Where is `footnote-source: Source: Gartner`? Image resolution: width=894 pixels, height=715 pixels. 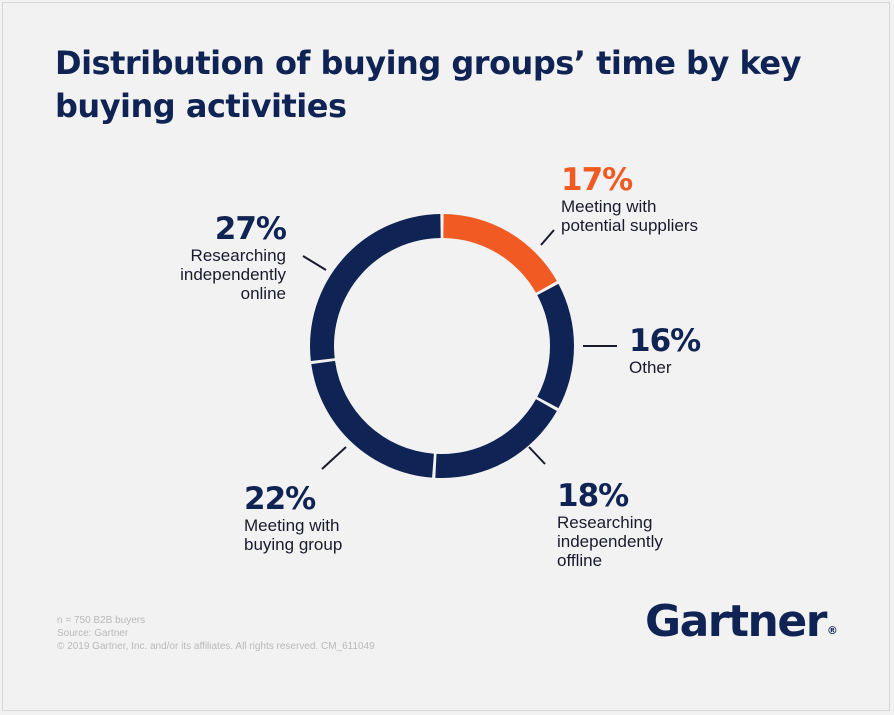 footnote-source: Source: Gartner is located at coordinates (93, 633).